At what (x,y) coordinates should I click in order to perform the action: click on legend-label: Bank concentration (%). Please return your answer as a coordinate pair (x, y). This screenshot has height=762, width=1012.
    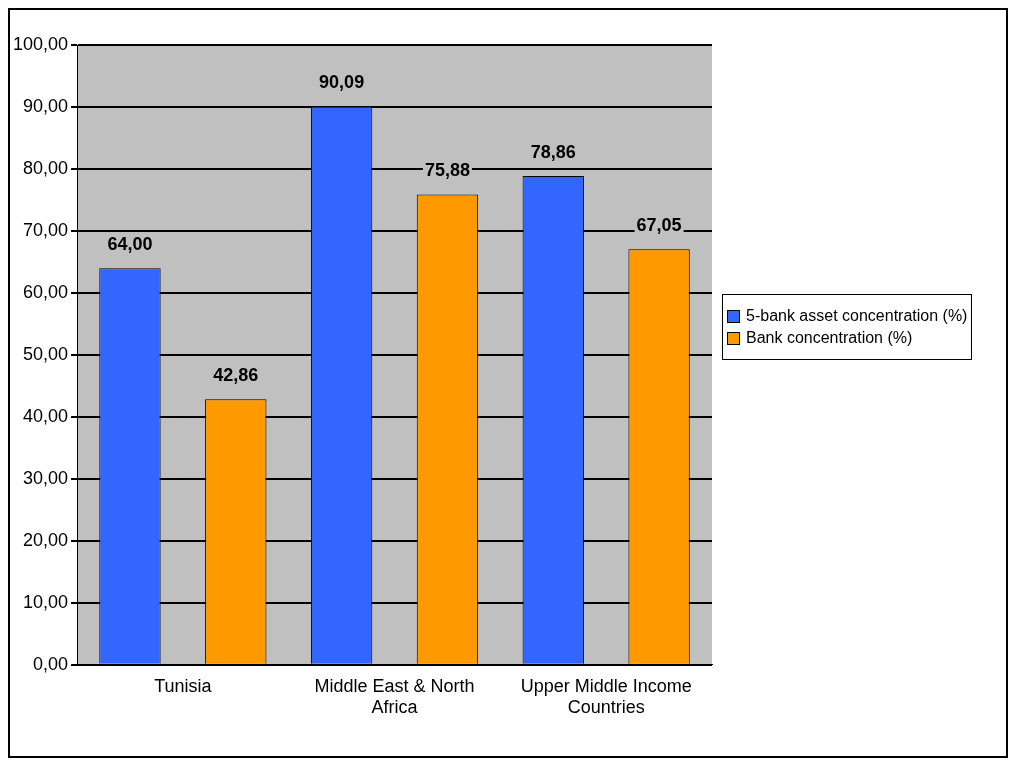
    Looking at the image, I should click on (829, 338).